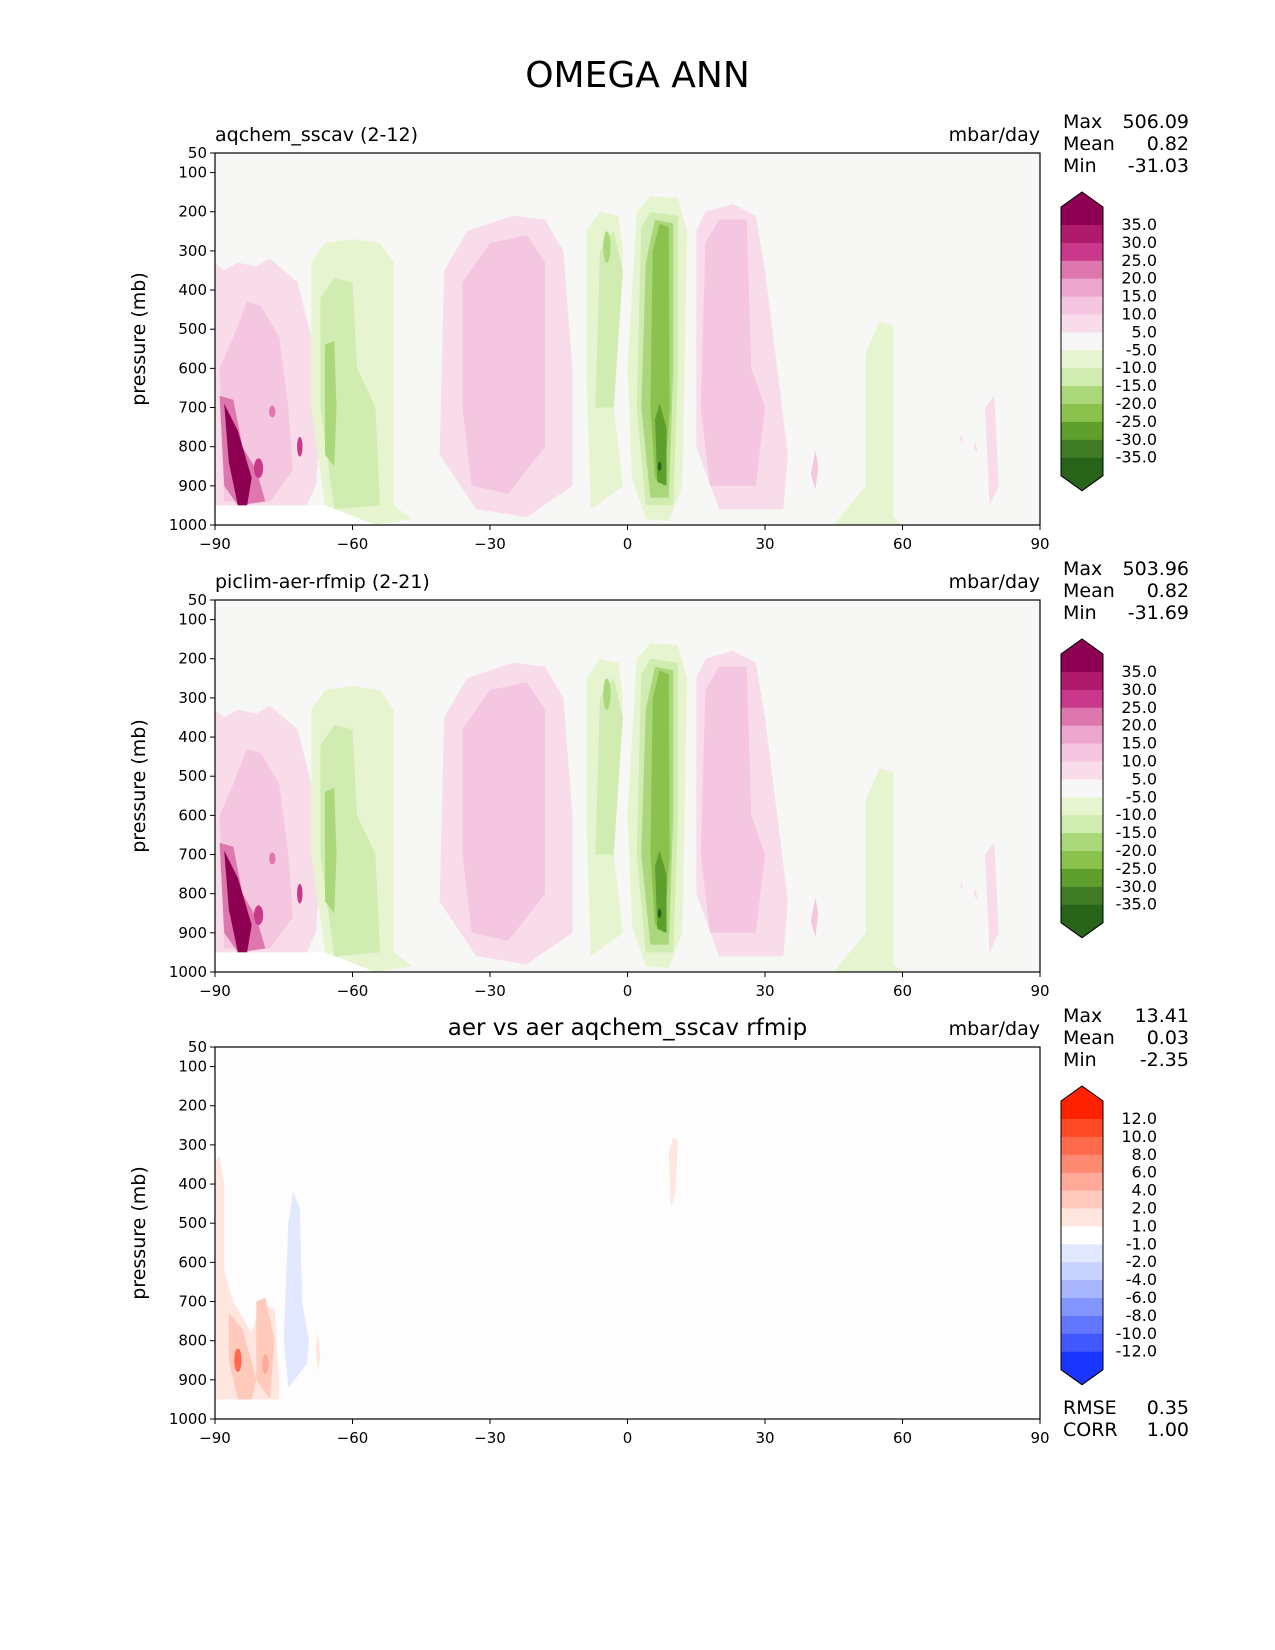 The height and width of the screenshot is (1650, 1275). What do you see at coordinates (1144, 1154) in the screenshot?
I see `colorbar-label: 8.0` at bounding box center [1144, 1154].